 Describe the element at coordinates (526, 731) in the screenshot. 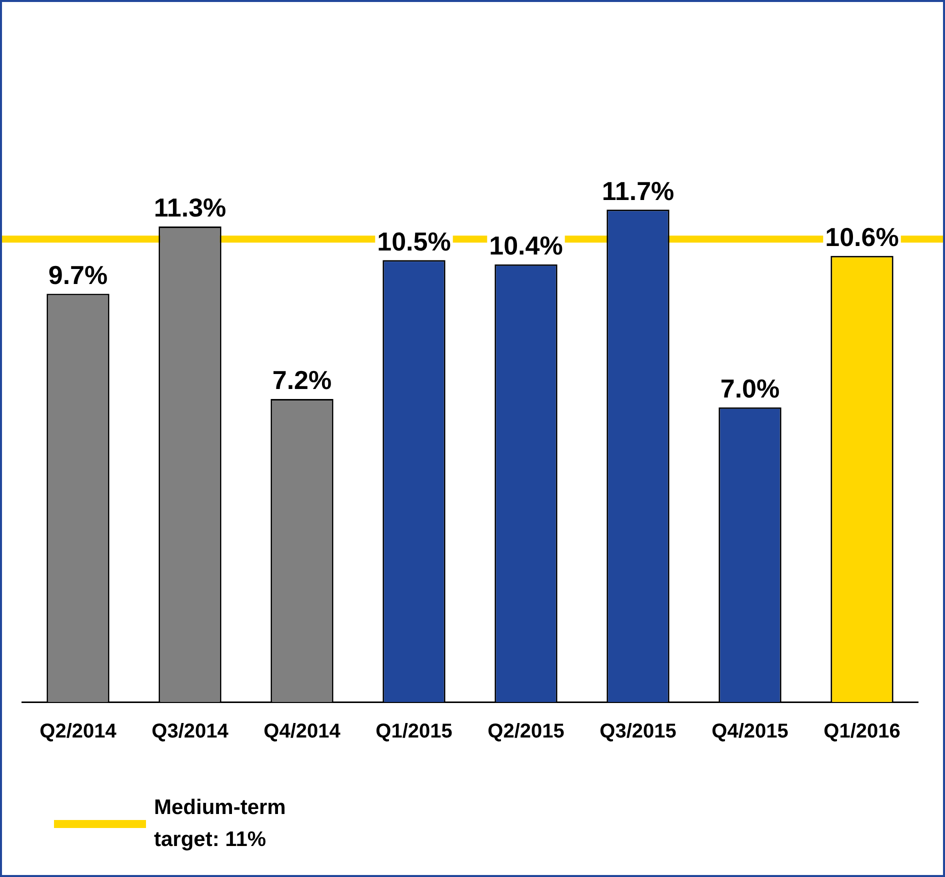

I see `x-tick-label: Q2/2015` at that location.